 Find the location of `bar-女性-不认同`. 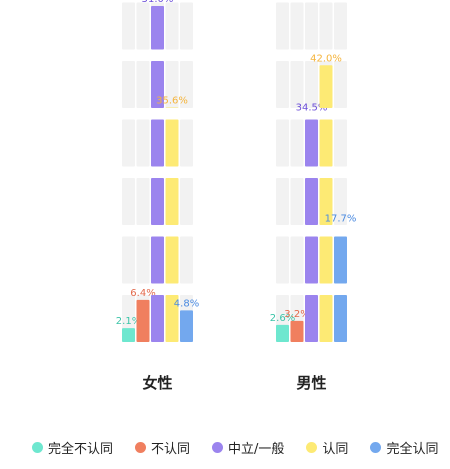

bar-女性-不认同 is located at coordinates (143, 320).